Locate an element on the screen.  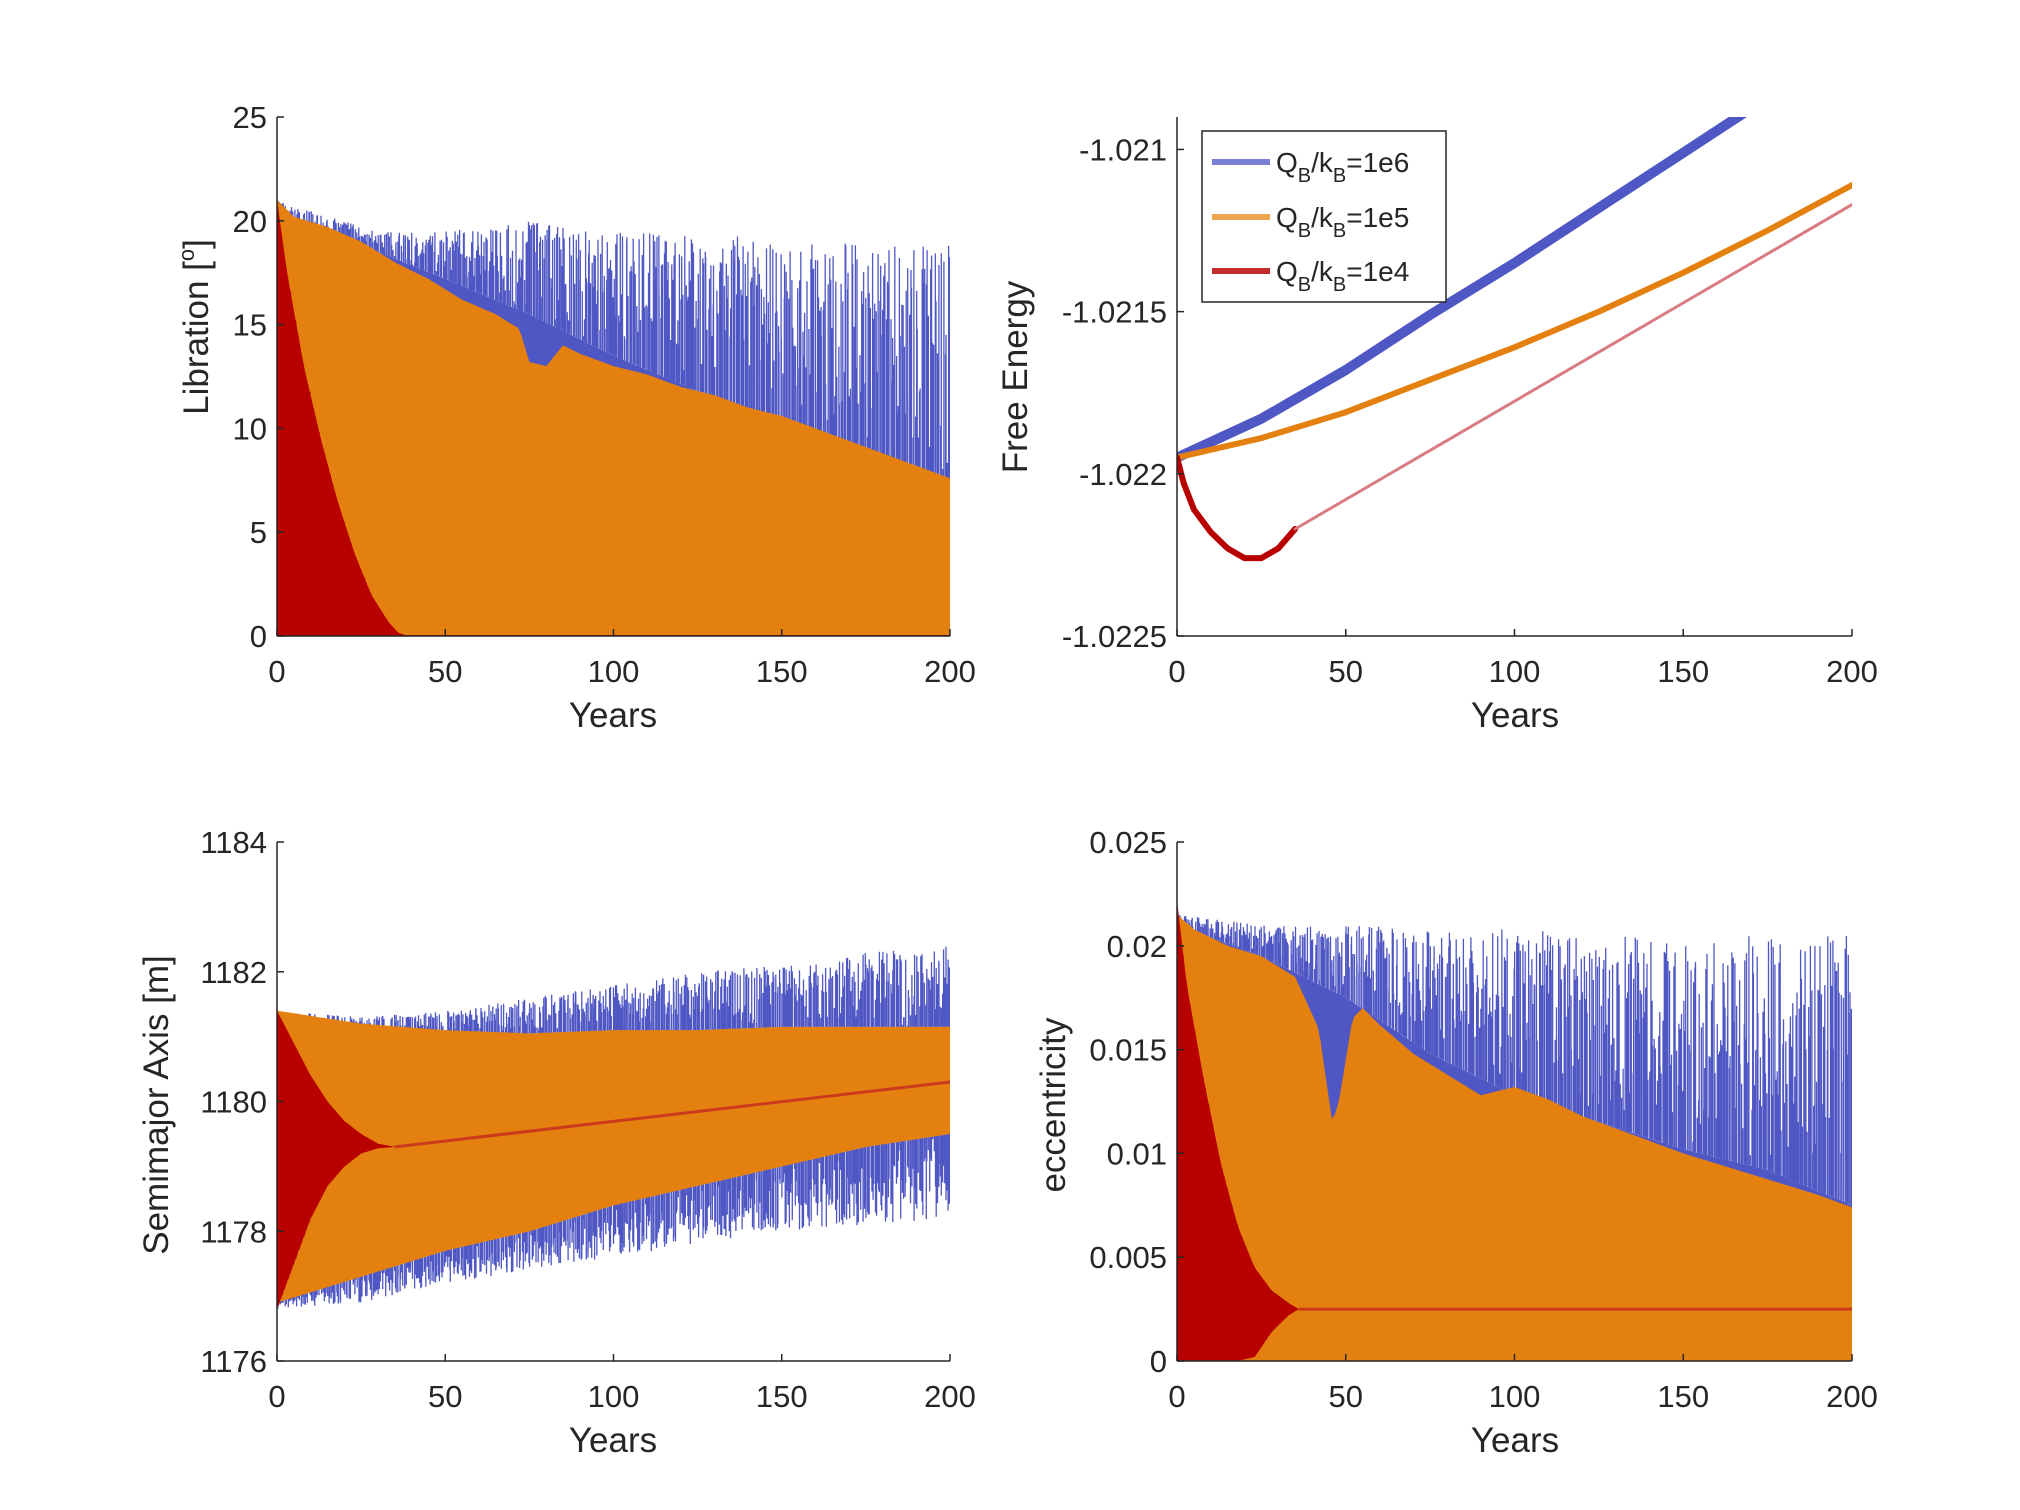
semimajor-axis-x-tick-label: 0 is located at coordinates (276, 1396).